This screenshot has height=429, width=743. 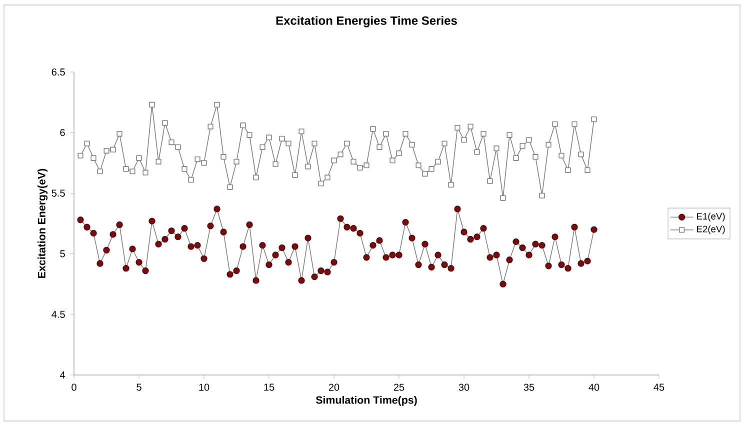 I want to click on chart-title: Excitation Energies Time Series, so click(x=366, y=22).